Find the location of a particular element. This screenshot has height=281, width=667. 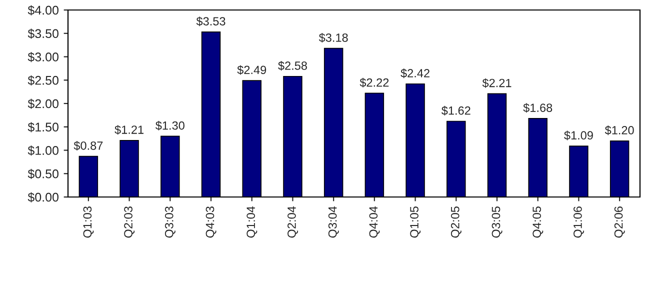

x-tick-label: Q3:04 is located at coordinates (333, 222).